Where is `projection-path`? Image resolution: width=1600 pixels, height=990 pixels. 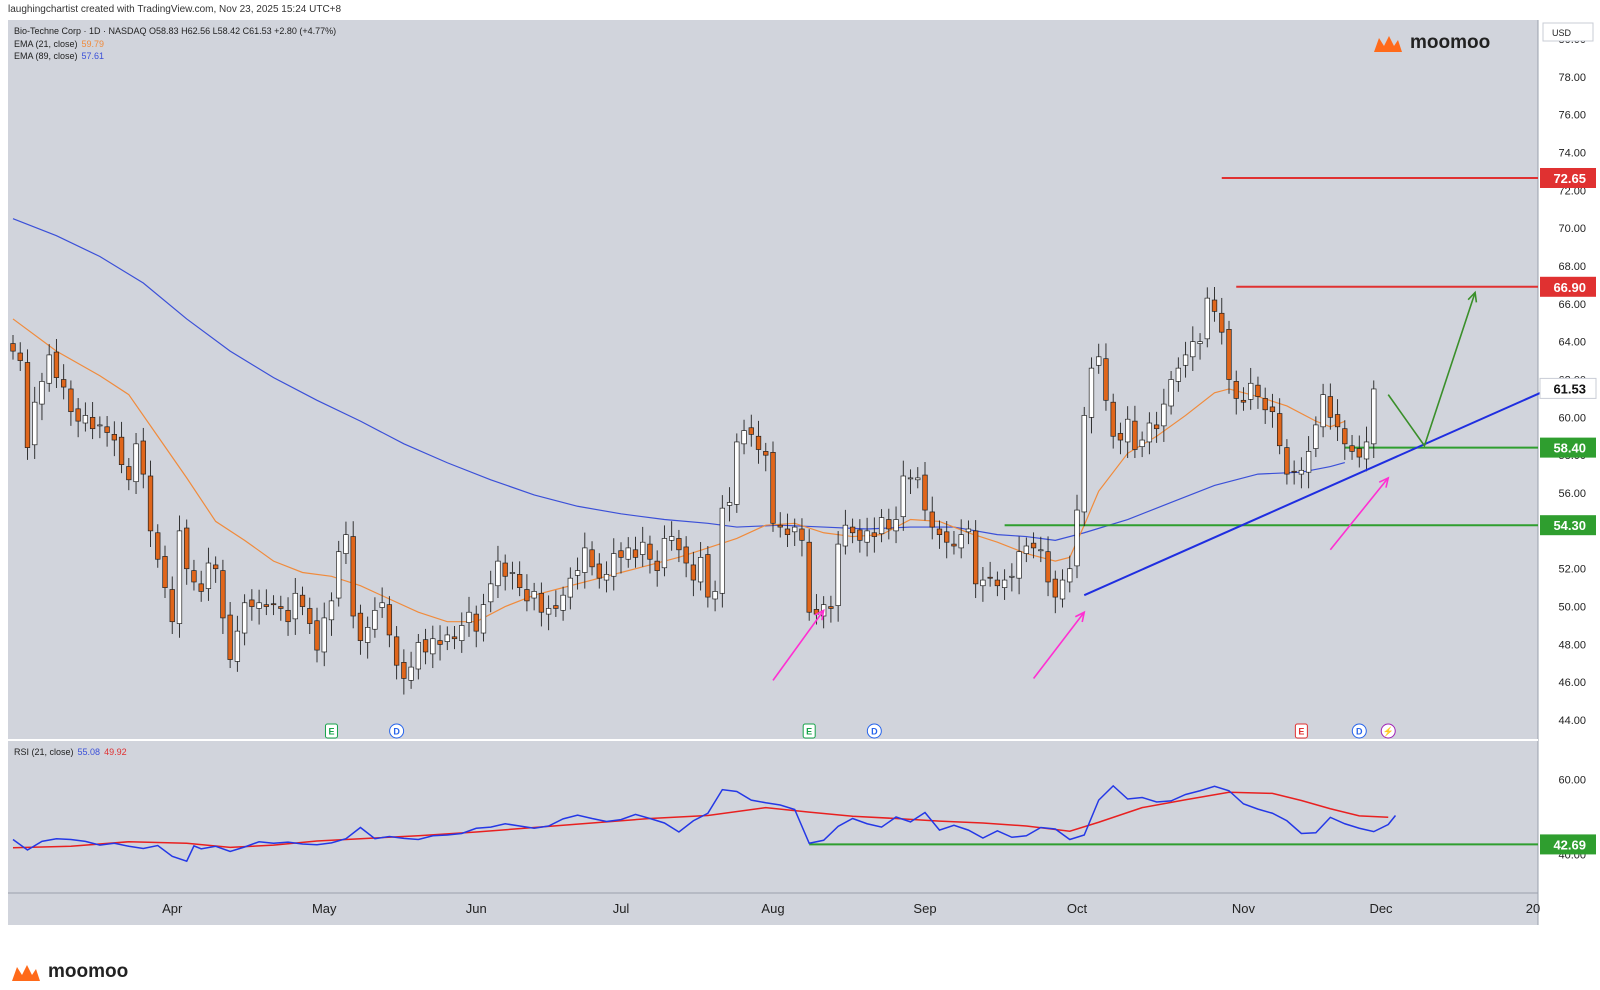
projection-path is located at coordinates (1431, 370).